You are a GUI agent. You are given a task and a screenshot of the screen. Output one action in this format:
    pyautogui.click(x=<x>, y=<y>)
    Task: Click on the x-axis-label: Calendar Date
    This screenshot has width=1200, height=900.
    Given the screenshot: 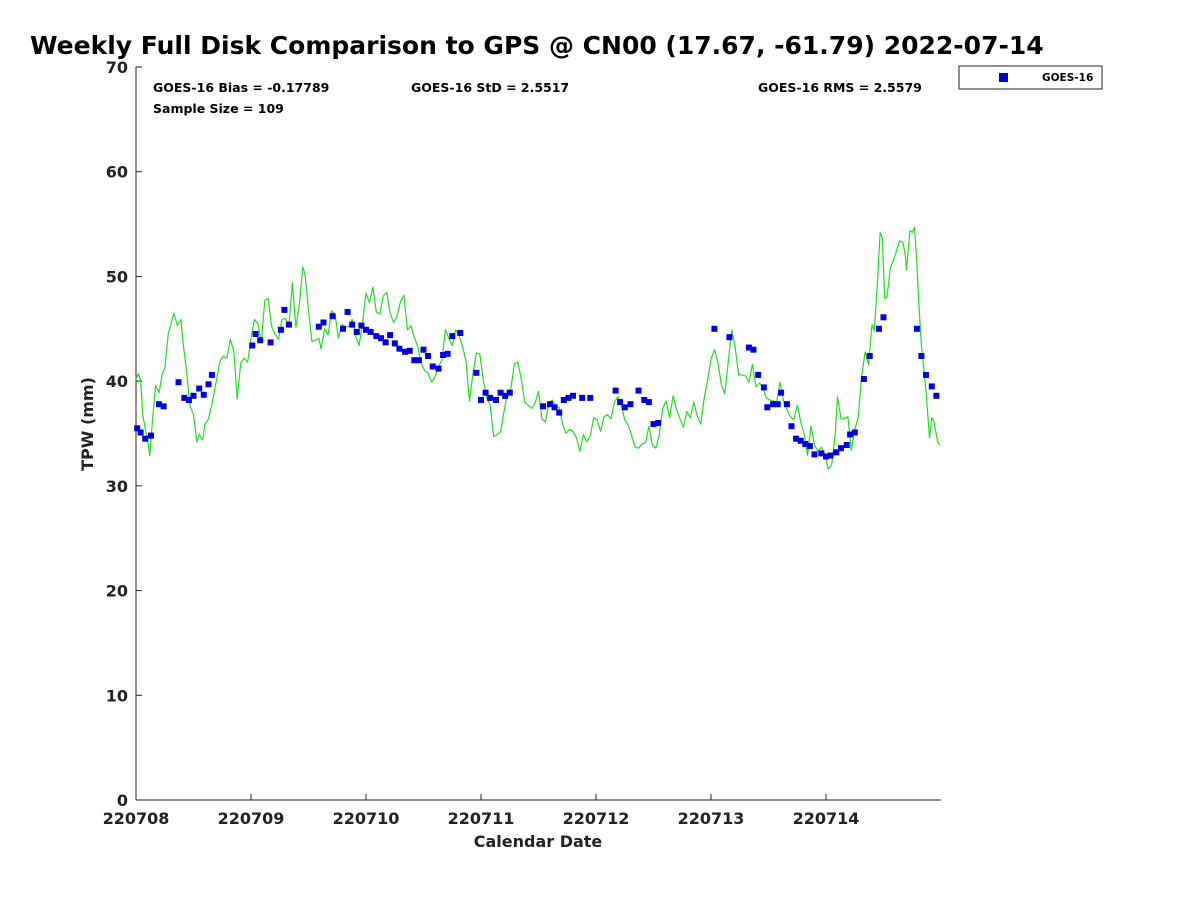 What is the action you would take?
    pyautogui.click(x=538, y=841)
    